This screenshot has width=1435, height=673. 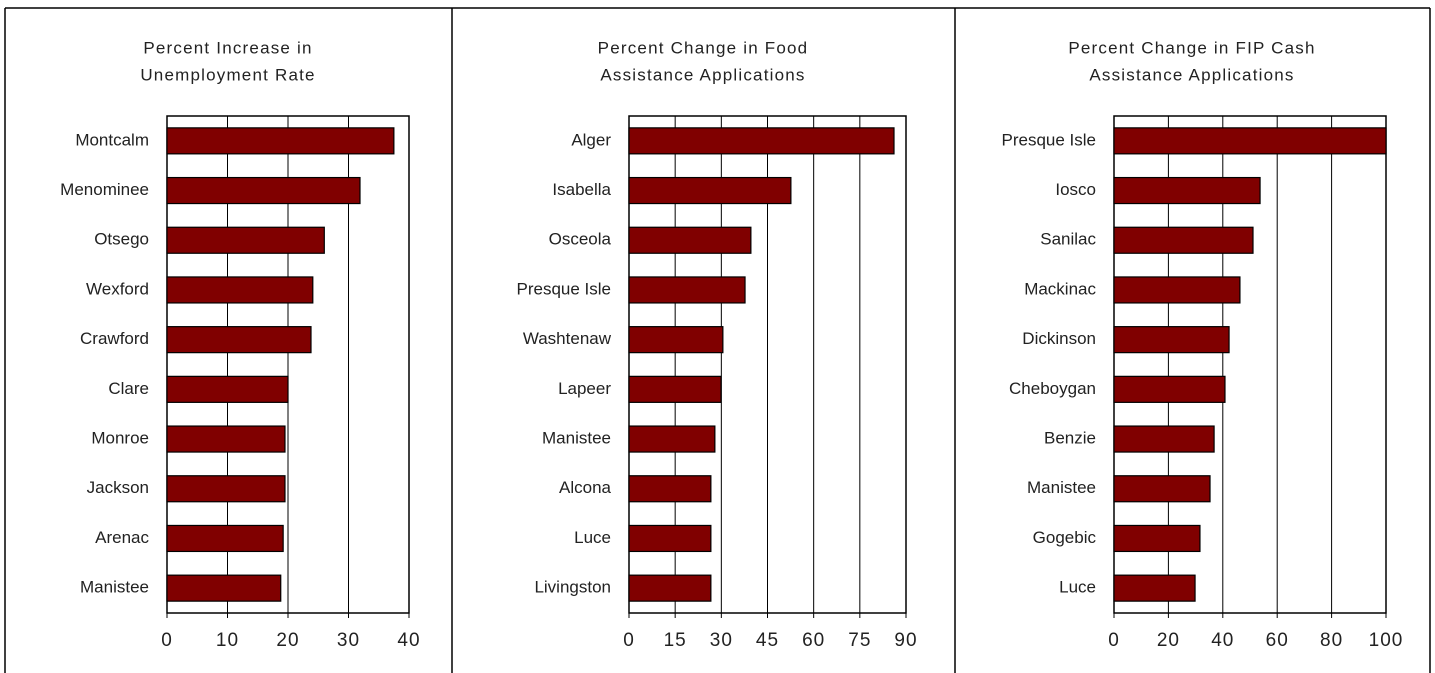 I want to click on y-tick-label: Isabella, so click(x=581, y=189).